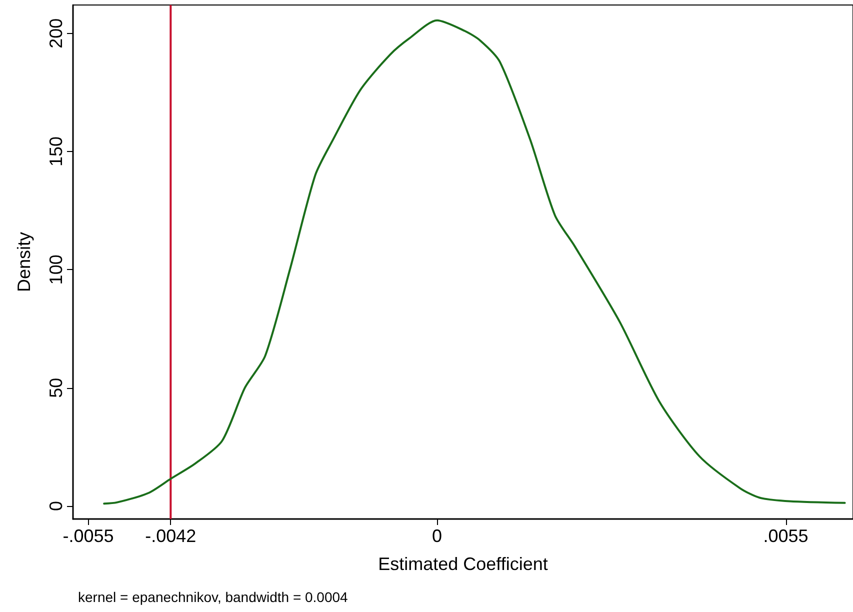  Describe the element at coordinates (56, 151) in the screenshot. I see `y-tick-label: 150` at that location.